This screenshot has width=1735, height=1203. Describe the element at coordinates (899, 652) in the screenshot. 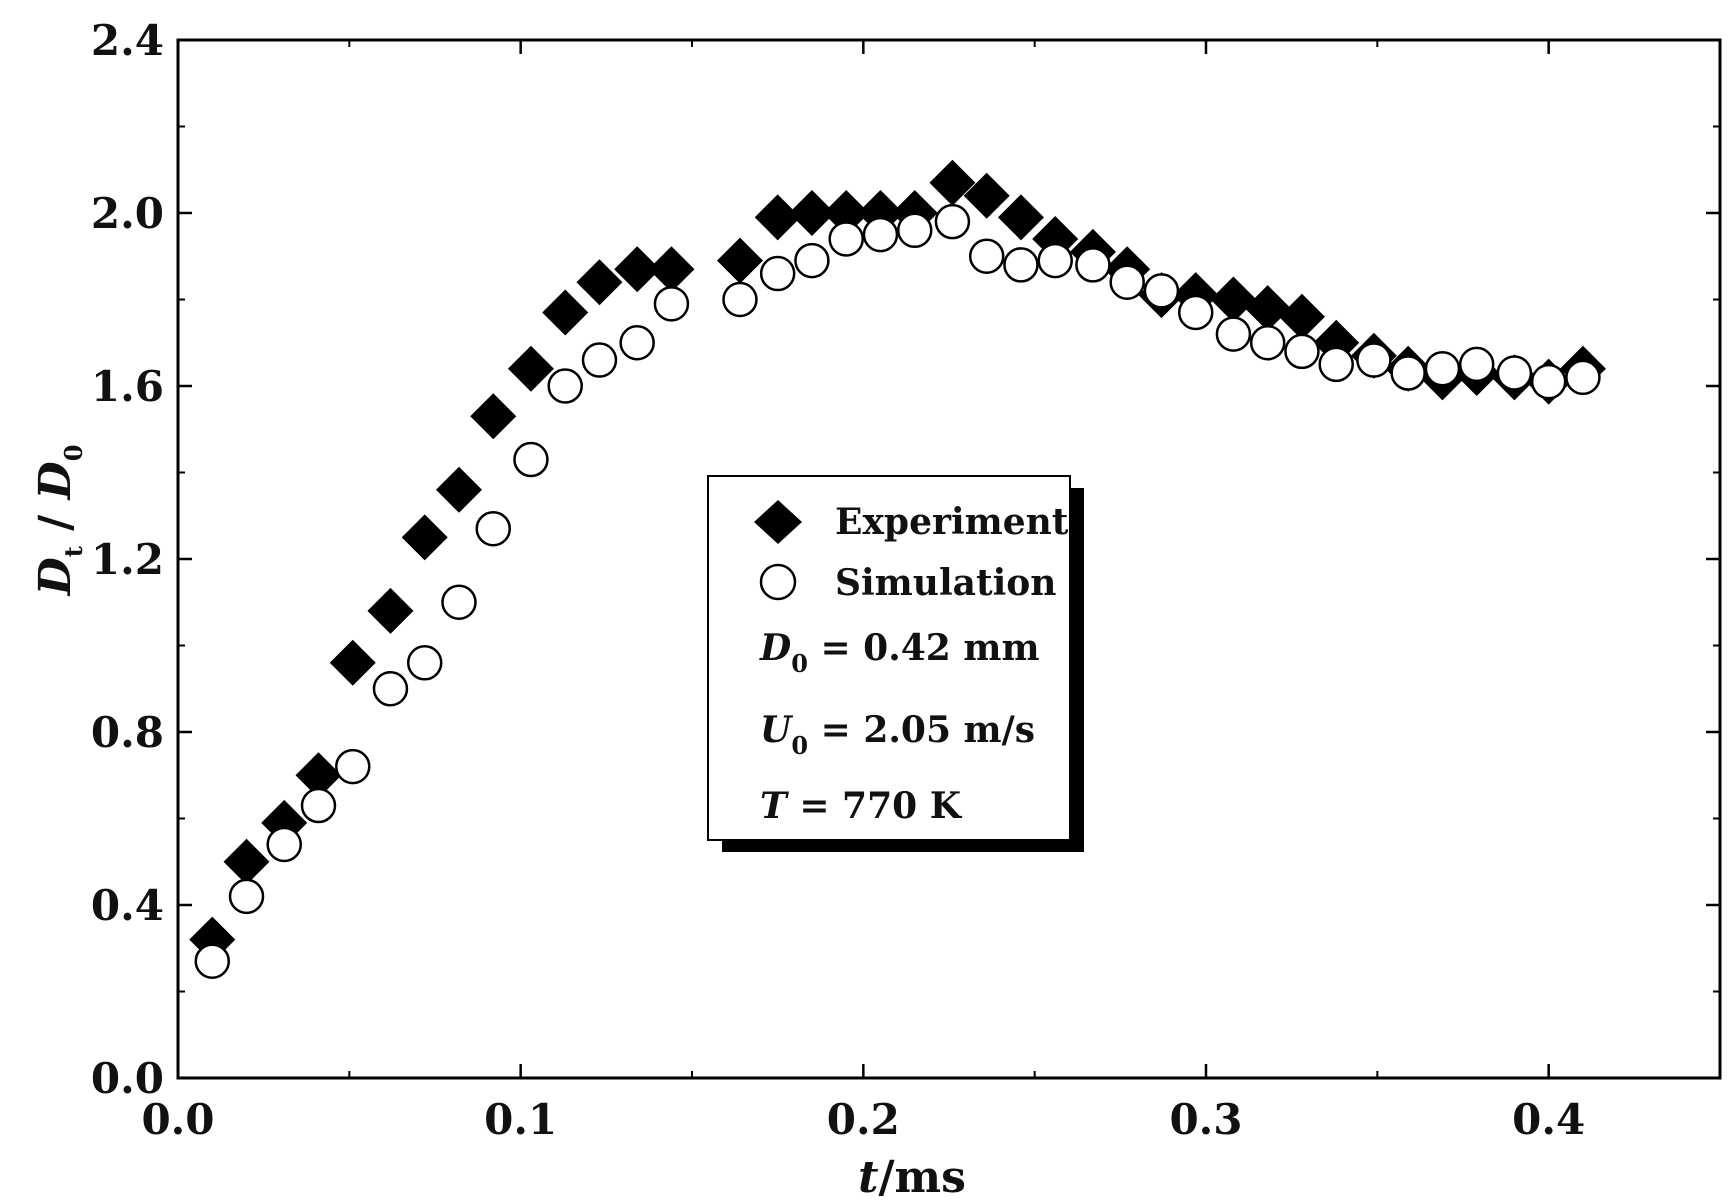

I see `legend-annotation-d0: D0 = 0.42 mm` at that location.